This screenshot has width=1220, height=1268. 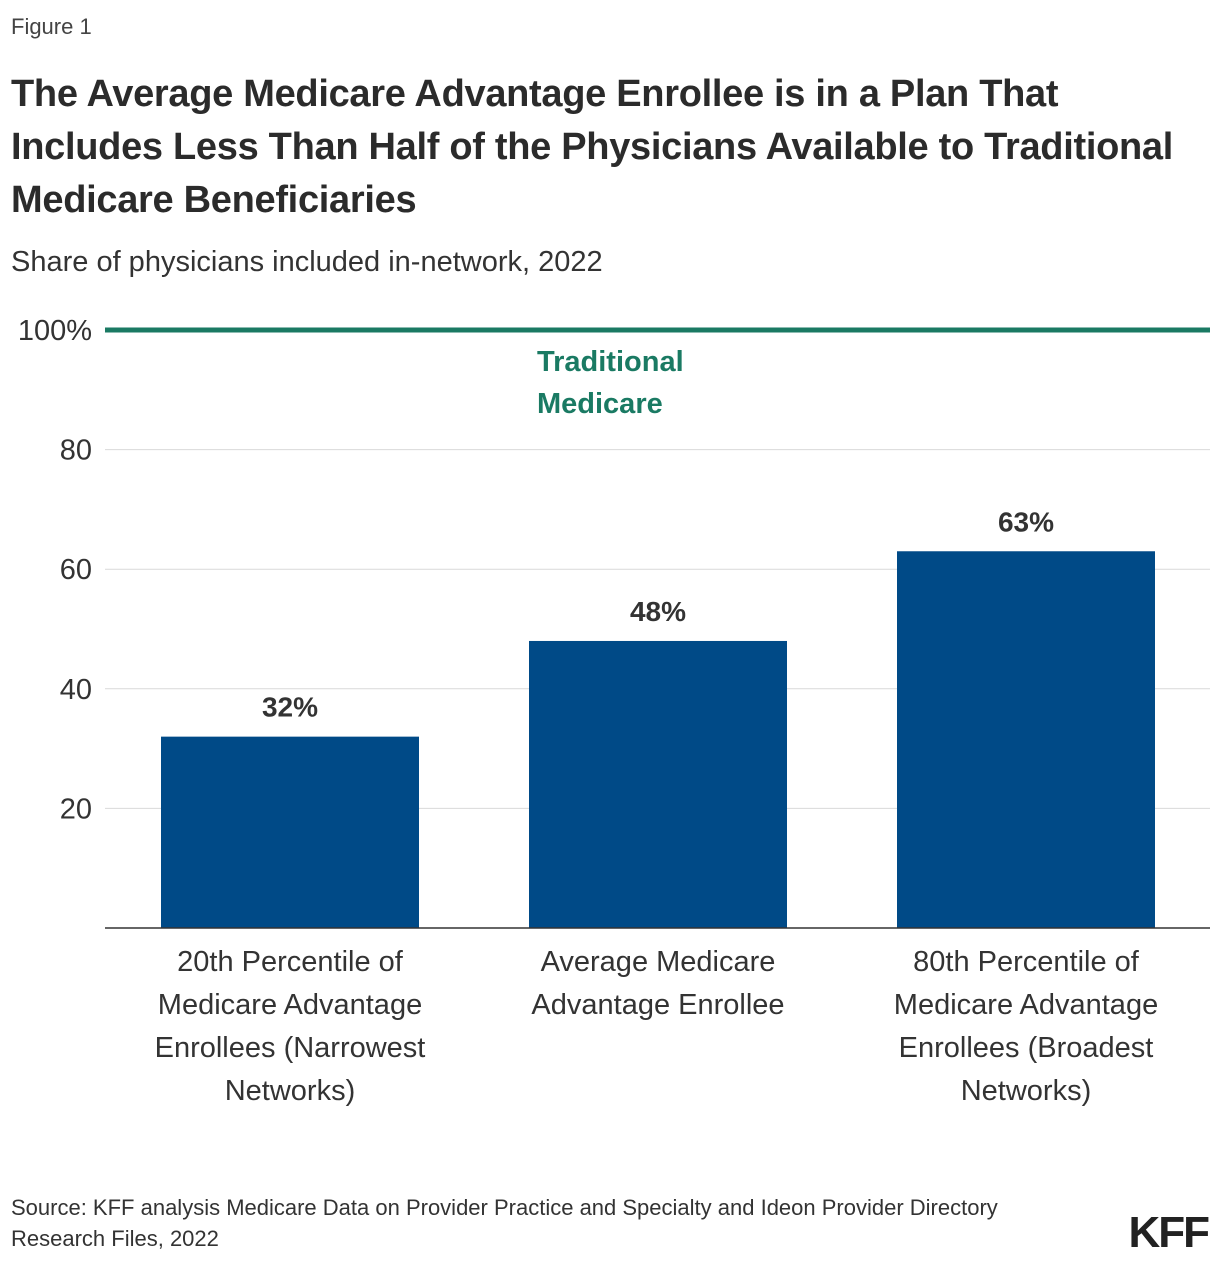 I want to click on x-tick-label: Enrollees (Broadest, so click(x=1026, y=1048).